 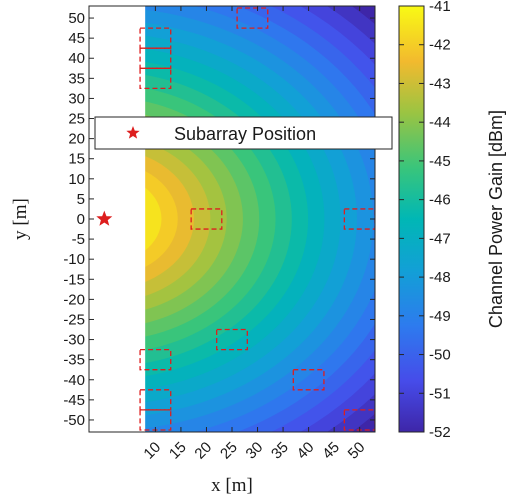 What do you see at coordinates (74, 420) in the screenshot?
I see `y-tick-label: -50` at bounding box center [74, 420].